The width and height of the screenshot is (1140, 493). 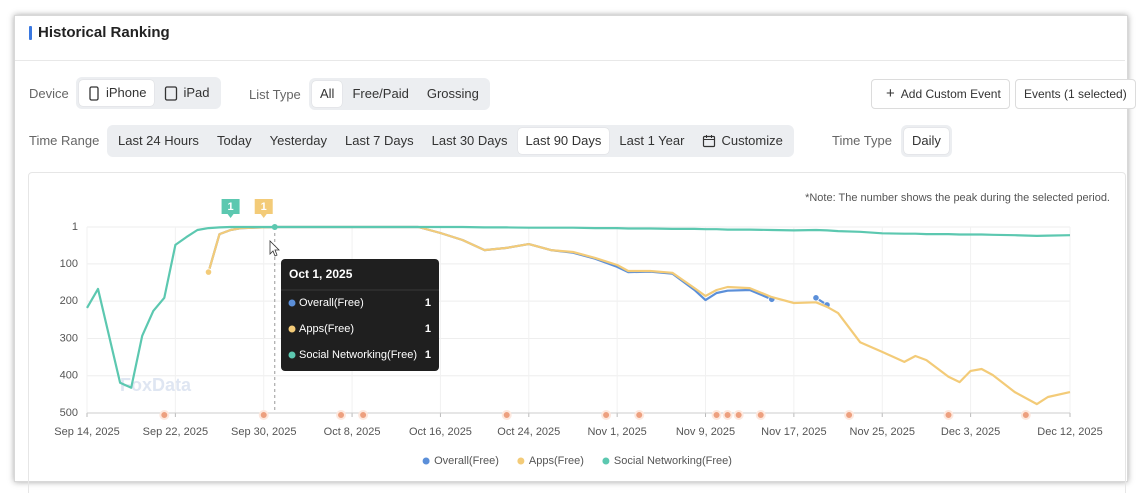 I want to click on filter-option: Today, so click(x=234, y=141).